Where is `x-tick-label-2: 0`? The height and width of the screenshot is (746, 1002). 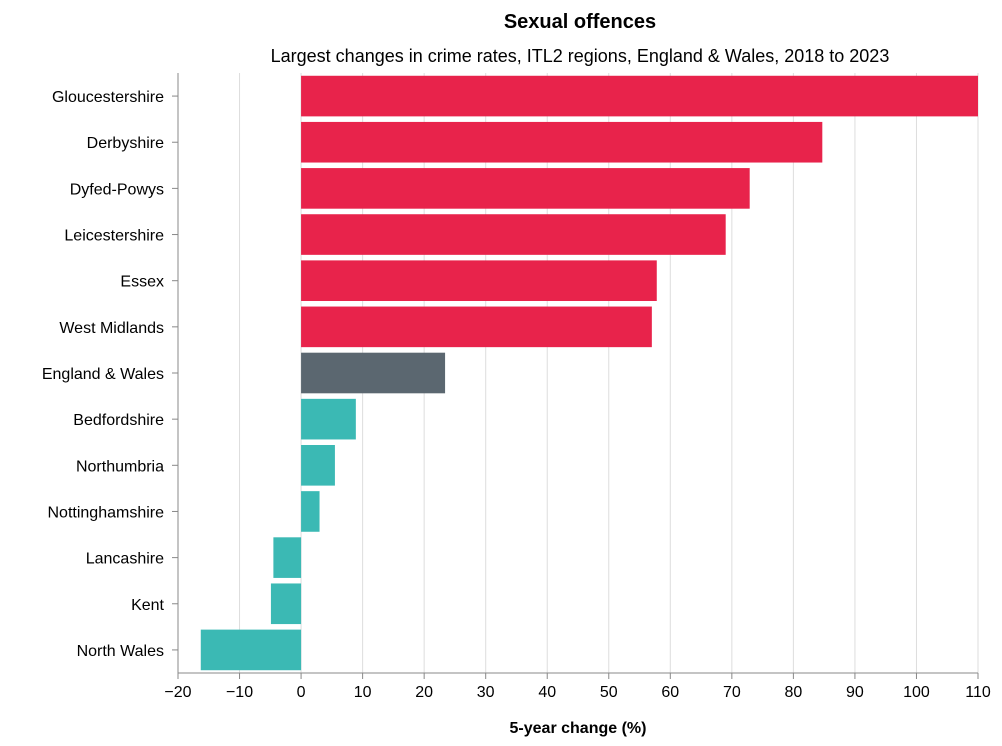
x-tick-label-2: 0 is located at coordinates (301, 692).